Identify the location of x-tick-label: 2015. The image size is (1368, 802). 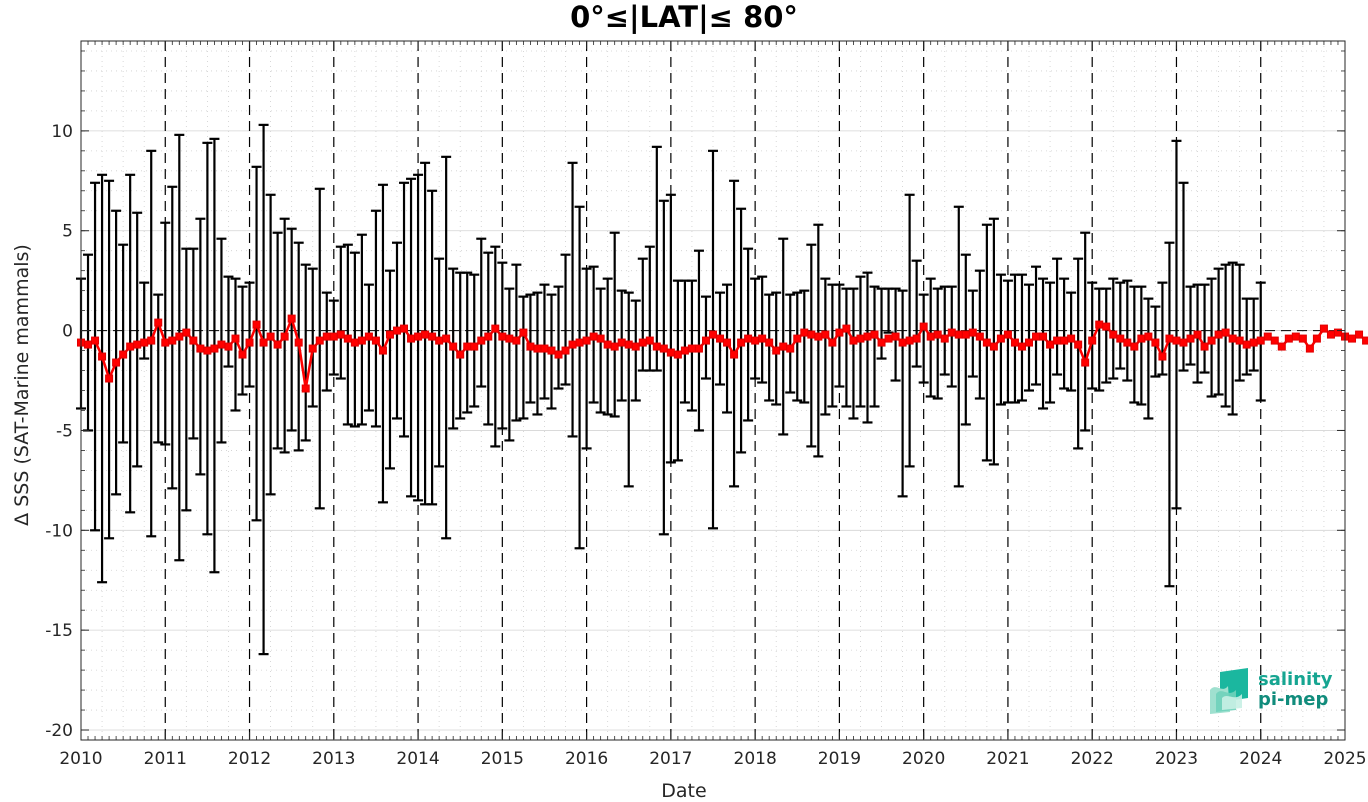
(502, 759).